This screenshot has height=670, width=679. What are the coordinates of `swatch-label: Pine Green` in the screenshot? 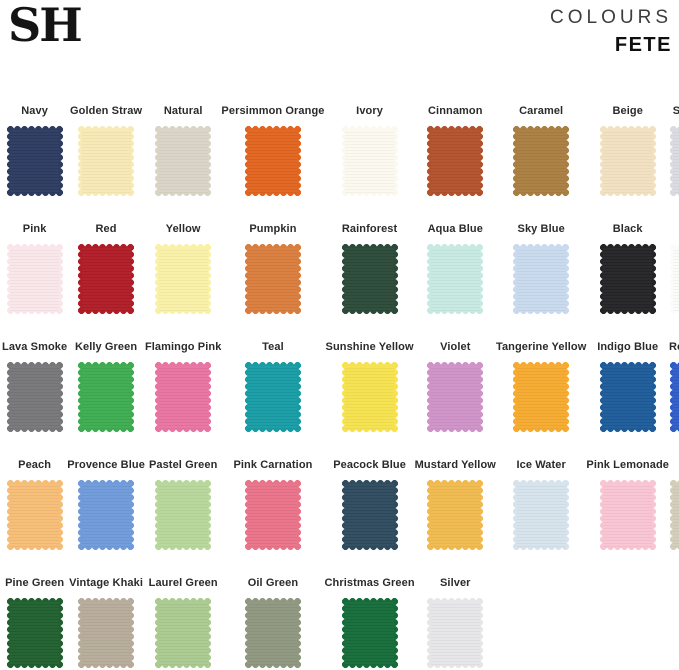 It's located at (35, 583).